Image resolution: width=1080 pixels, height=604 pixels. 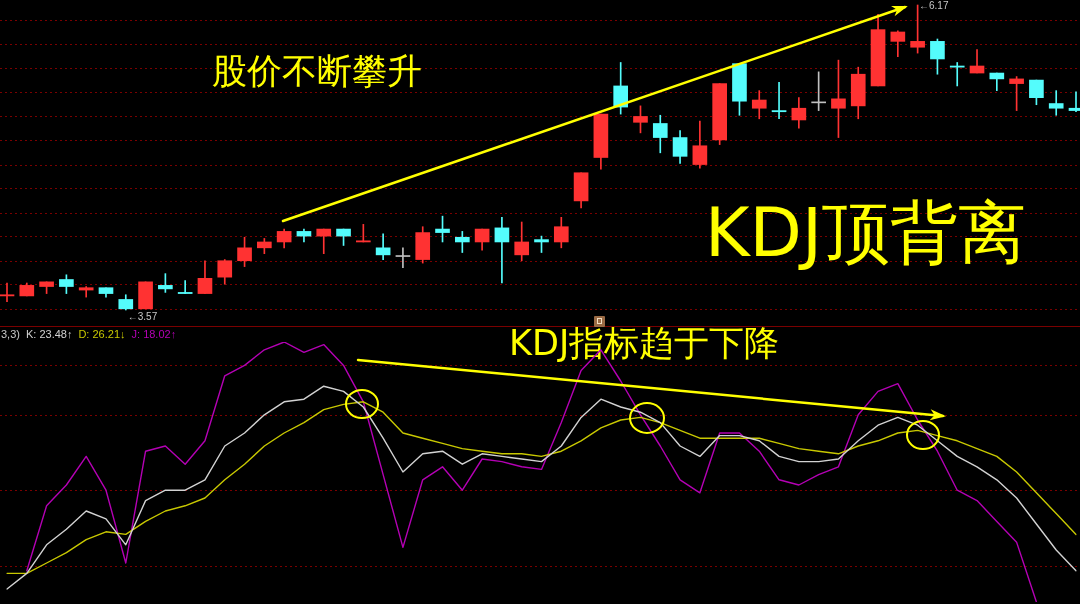 I want to click on text: J: 18.02↑, so click(x=154, y=334).